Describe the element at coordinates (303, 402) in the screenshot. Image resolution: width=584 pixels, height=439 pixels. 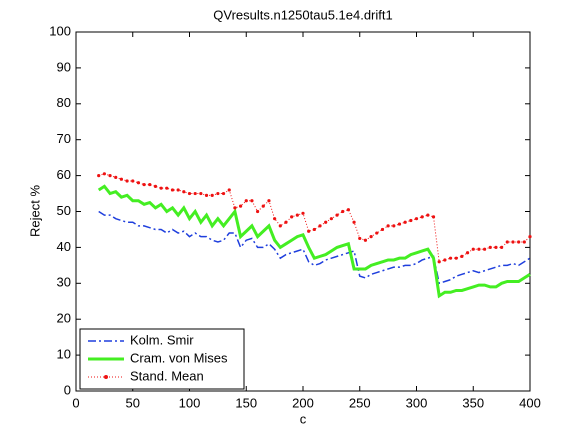
I see `x-tick-label: 200` at that location.